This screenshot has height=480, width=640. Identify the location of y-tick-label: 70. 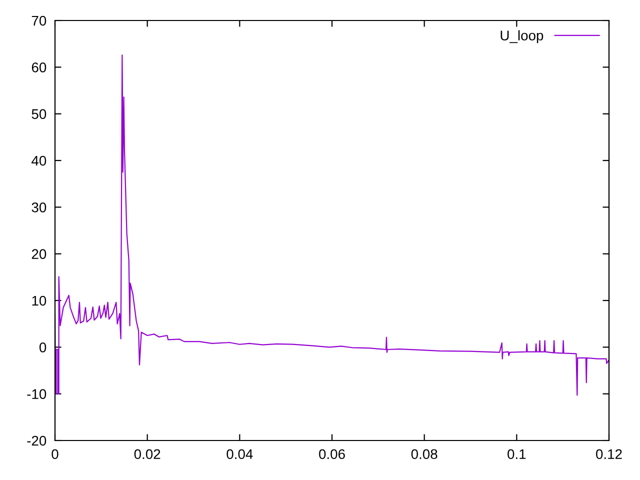
(39, 21).